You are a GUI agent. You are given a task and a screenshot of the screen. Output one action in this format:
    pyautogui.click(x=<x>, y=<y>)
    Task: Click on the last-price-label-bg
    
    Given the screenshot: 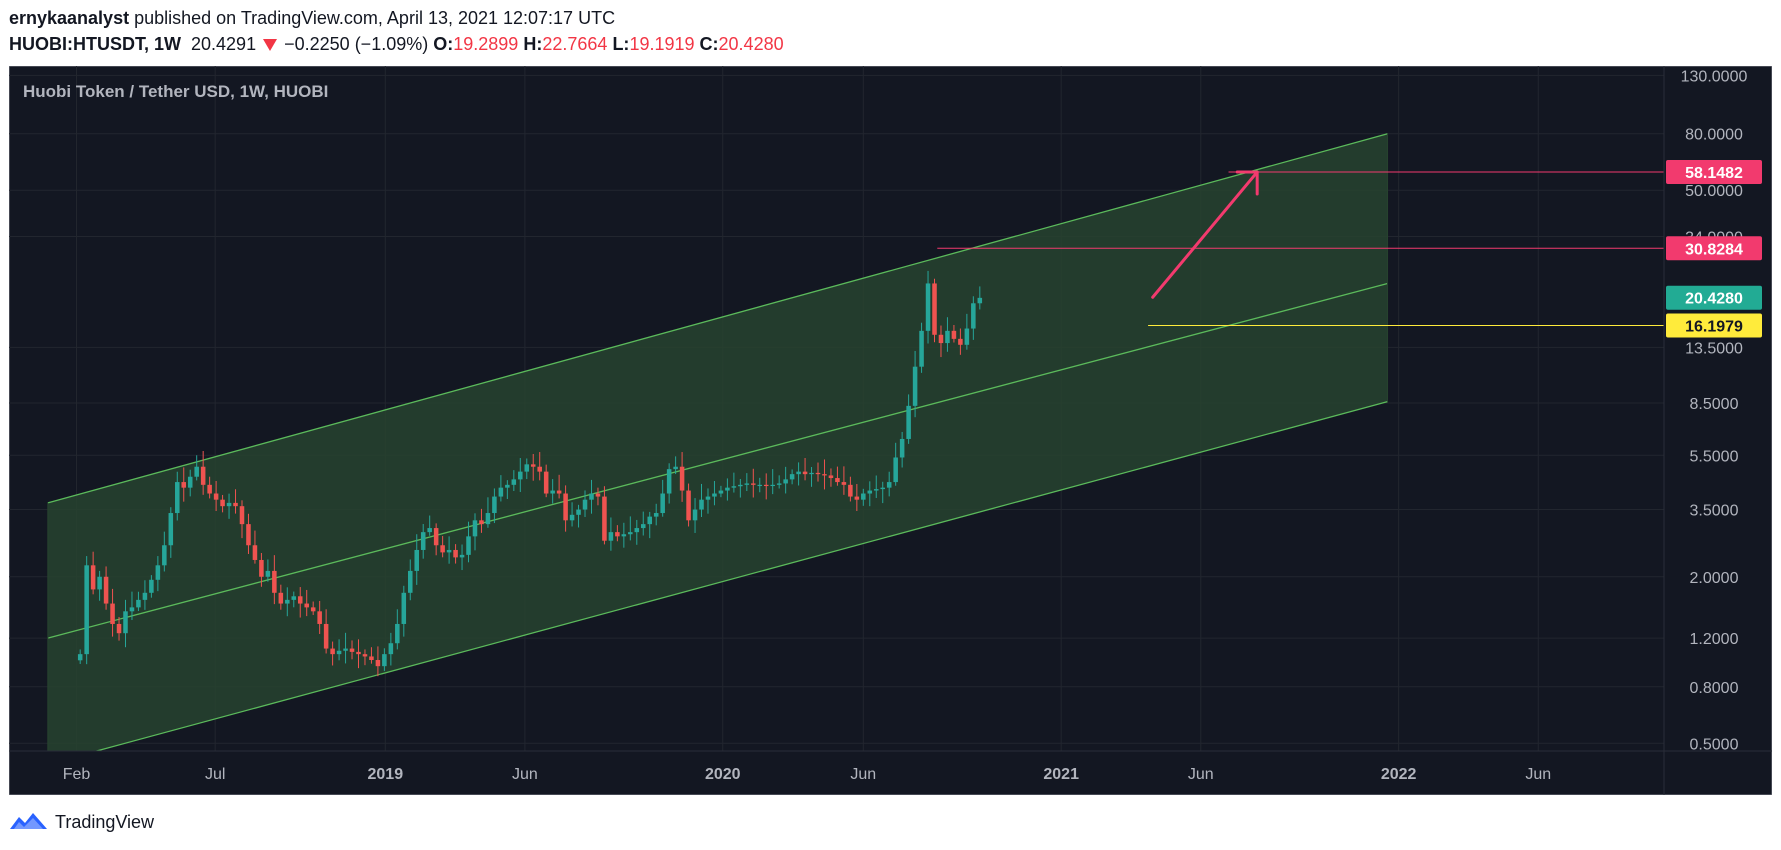 What is the action you would take?
    pyautogui.click(x=1714, y=297)
    